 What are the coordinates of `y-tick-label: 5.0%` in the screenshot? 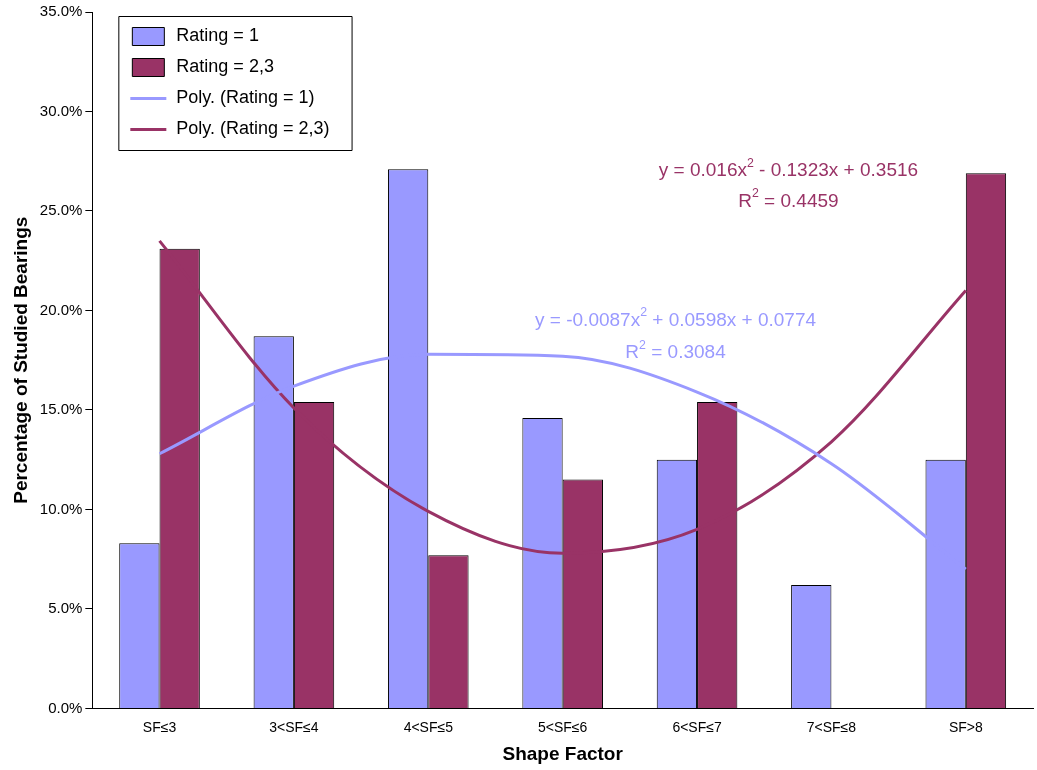 It's located at (65, 608).